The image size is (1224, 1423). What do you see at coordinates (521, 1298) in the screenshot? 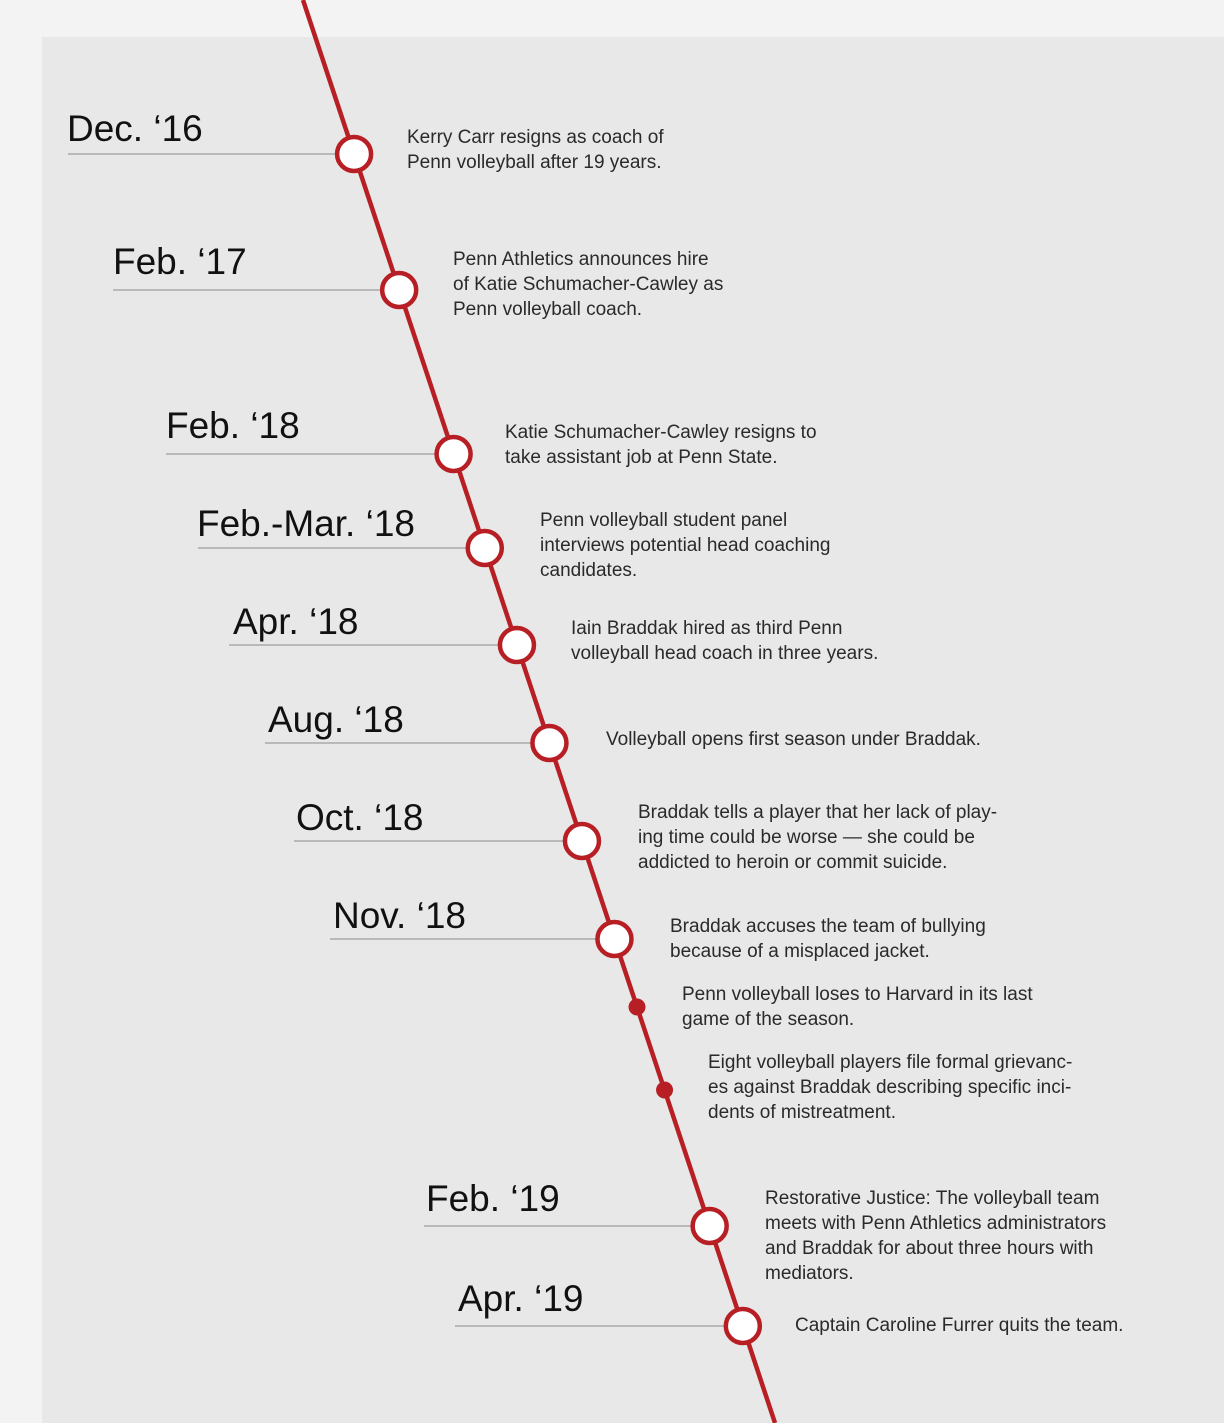
I see `event-date-label: Apr. ‘19` at bounding box center [521, 1298].